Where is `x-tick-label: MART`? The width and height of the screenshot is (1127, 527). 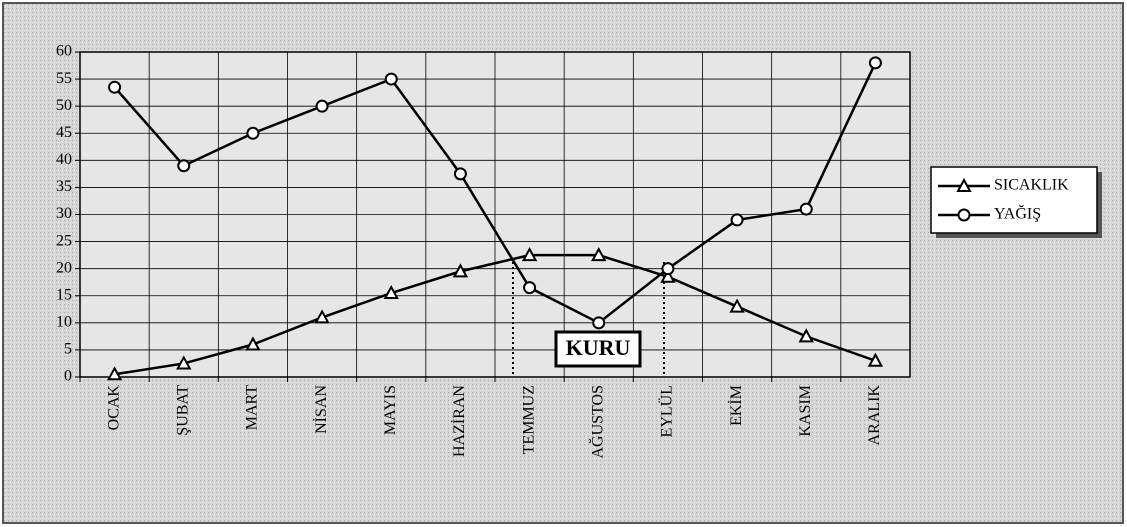
x-tick-label: MART is located at coordinates (252, 407).